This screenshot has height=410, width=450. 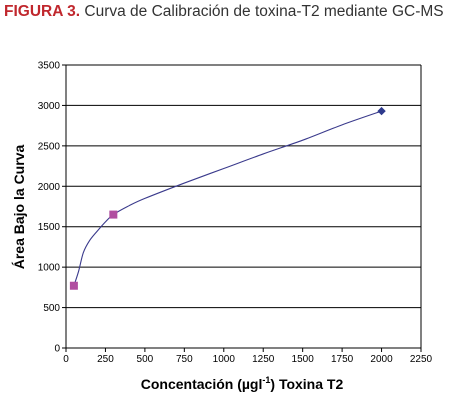 I want to click on y-tick-label-1500: 1500, so click(x=49, y=227).